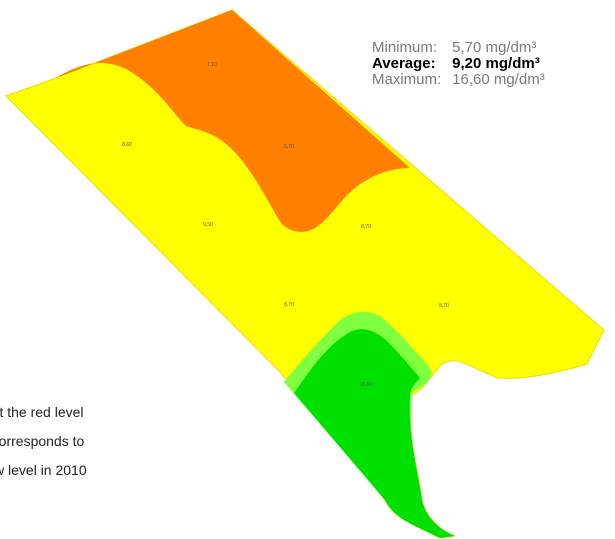 The image size is (615, 539). I want to click on minimum-label: Minimum:, so click(405, 47).